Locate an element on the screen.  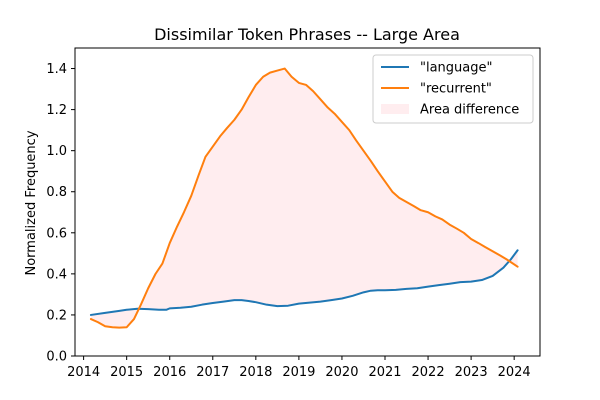
x-tick-label: 2016 is located at coordinates (169, 372).